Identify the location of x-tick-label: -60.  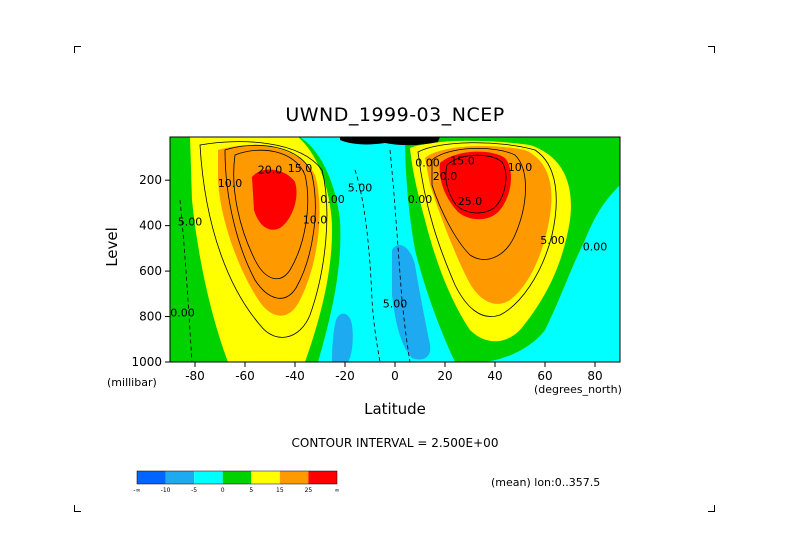
(245, 376).